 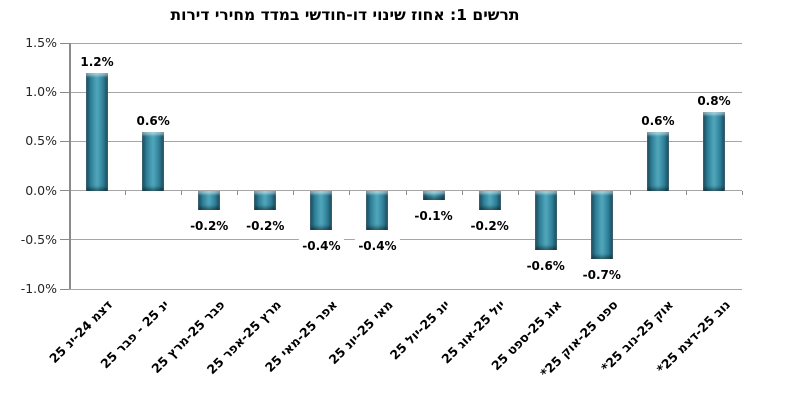 What do you see at coordinates (433, 216) in the screenshot?
I see `bar-value-label: -0.1%` at bounding box center [433, 216].